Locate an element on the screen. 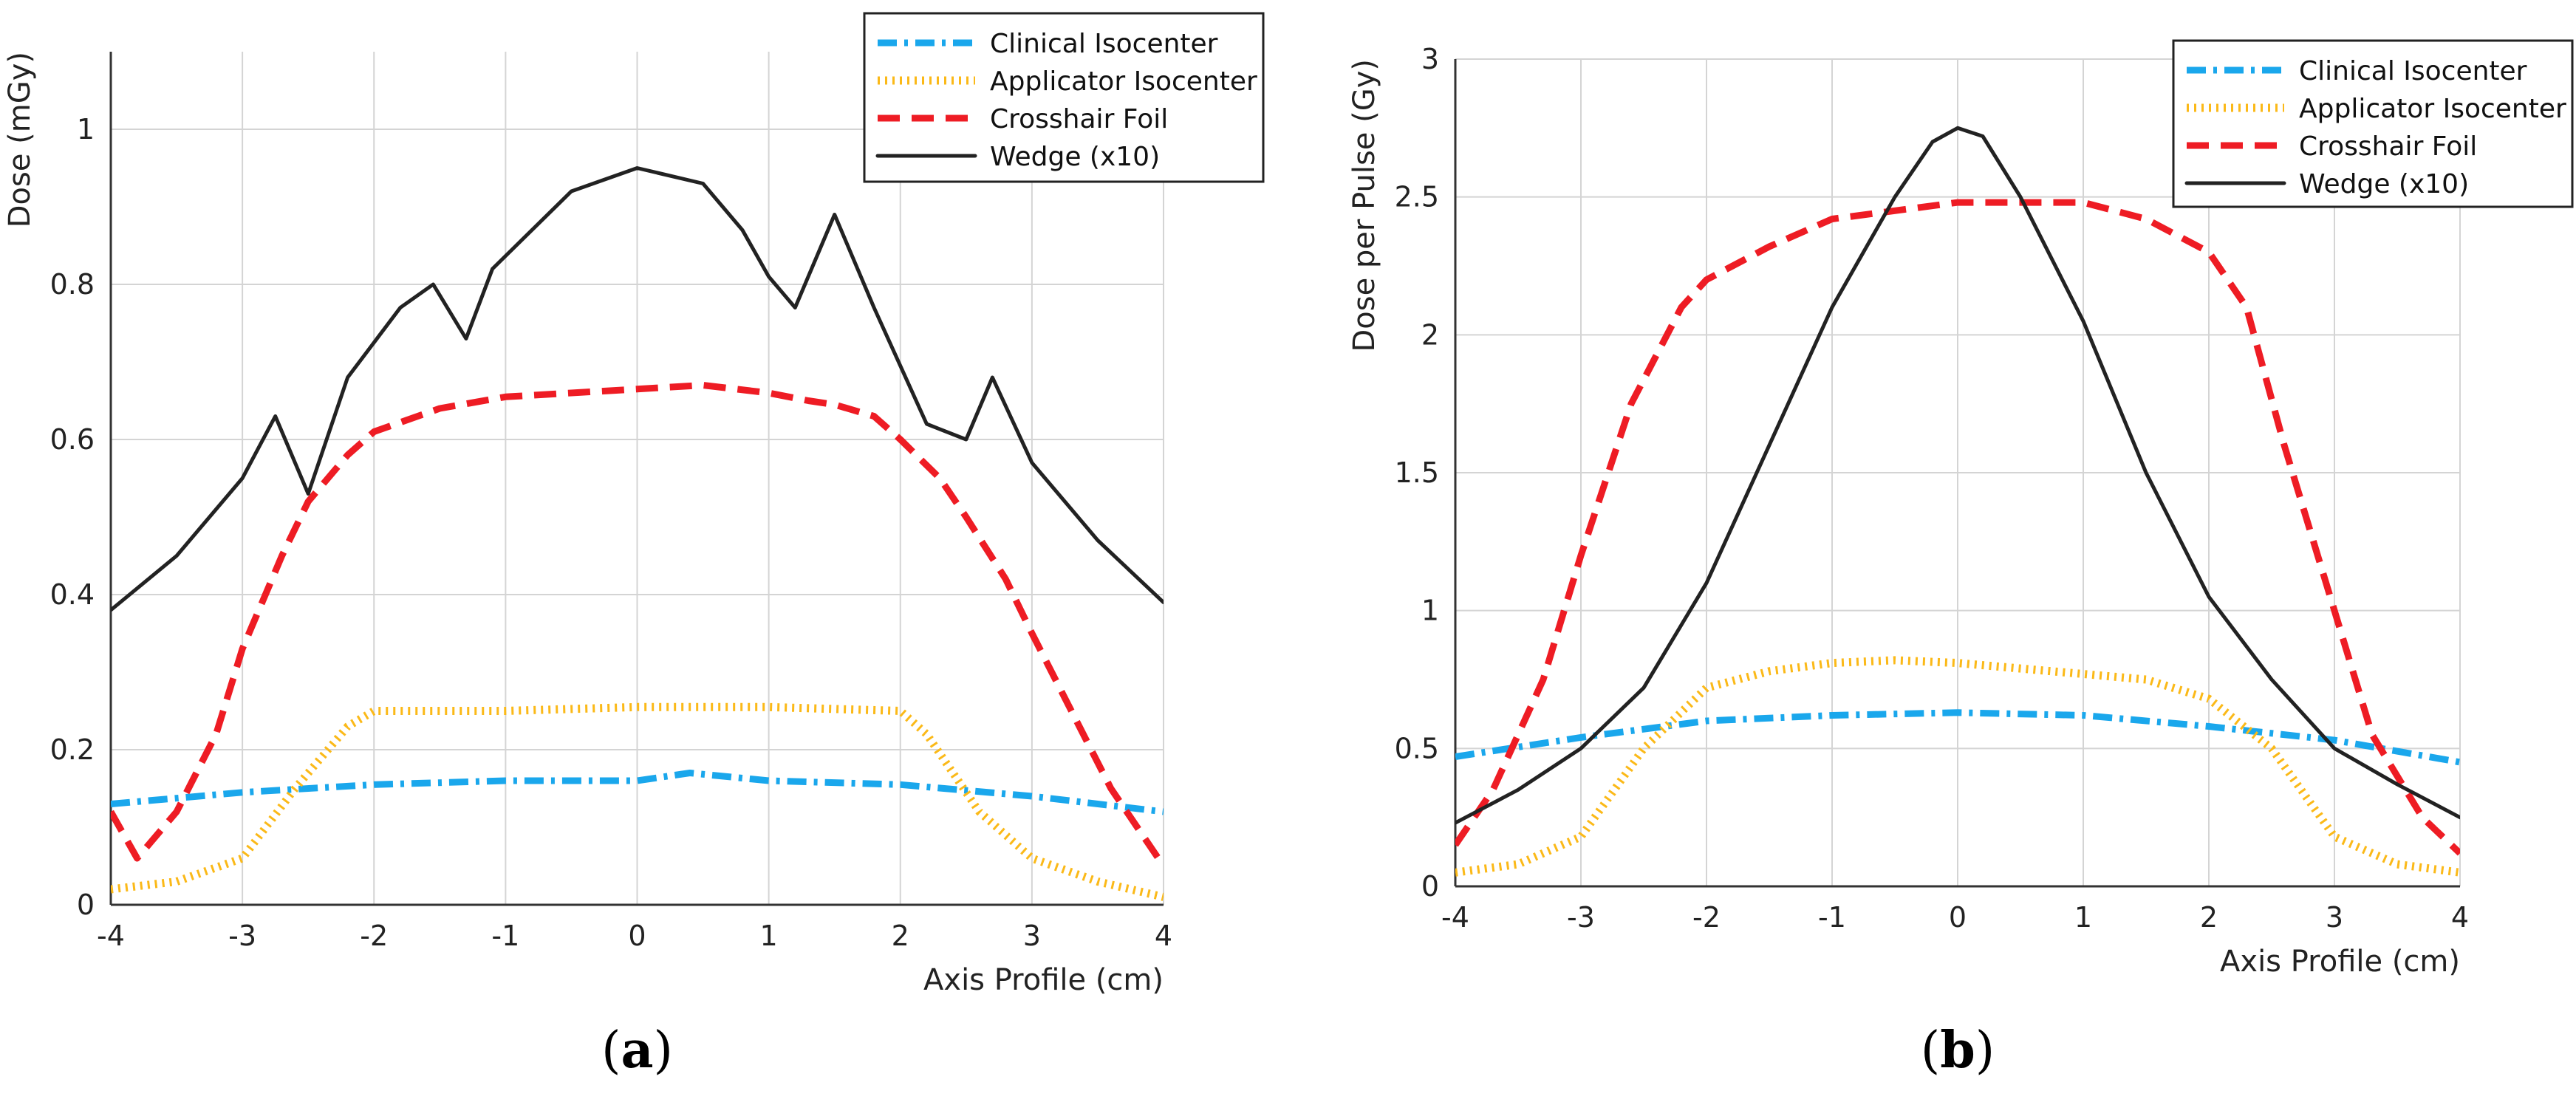 This screenshot has height=1102, width=2576. y-tick-label: 1.5 is located at coordinates (1417, 472).